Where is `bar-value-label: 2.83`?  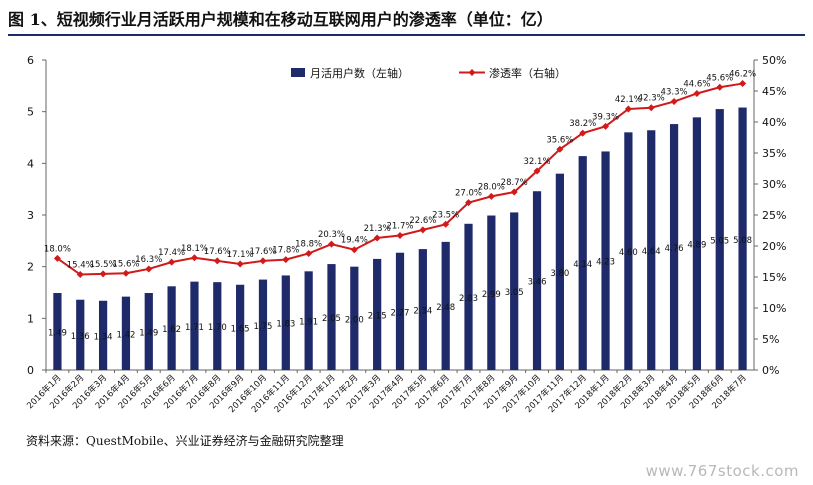 bar-value-label: 2.83 is located at coordinates (468, 299).